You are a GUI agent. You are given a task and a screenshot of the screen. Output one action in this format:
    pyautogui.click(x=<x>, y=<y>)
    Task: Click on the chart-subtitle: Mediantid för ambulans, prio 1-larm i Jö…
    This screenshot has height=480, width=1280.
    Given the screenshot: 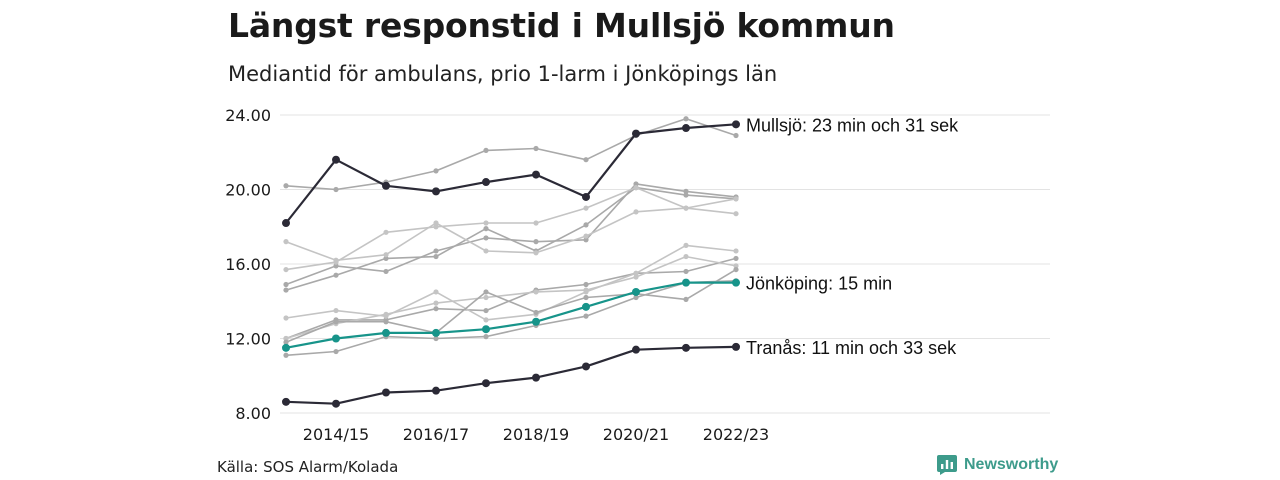 What is the action you would take?
    pyautogui.click(x=503, y=74)
    